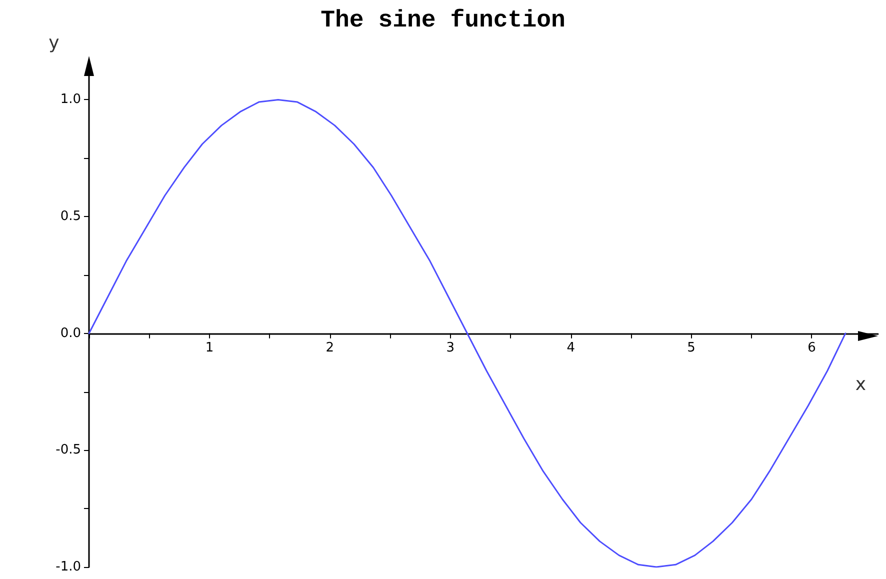 The height and width of the screenshot is (579, 886). Describe the element at coordinates (570, 348) in the screenshot. I see `x-tick-label: 4` at that location.